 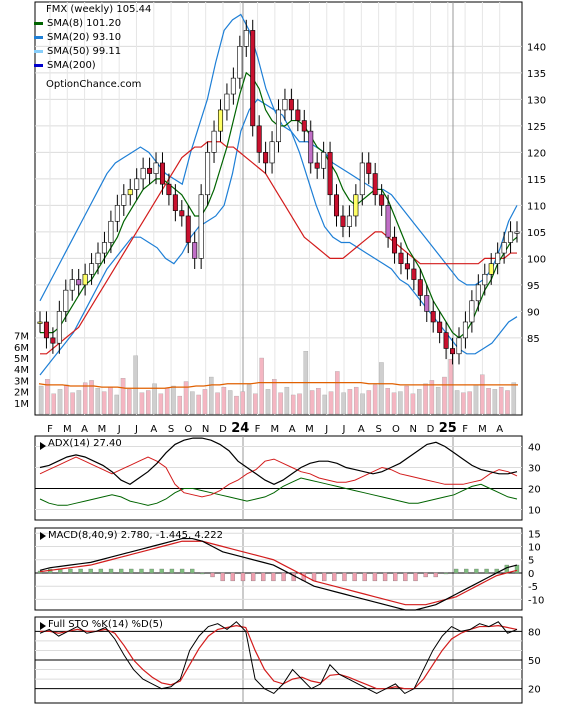 What do you see at coordinates (531, 561) in the screenshot?
I see `macd-tick-label: 5` at bounding box center [531, 561].